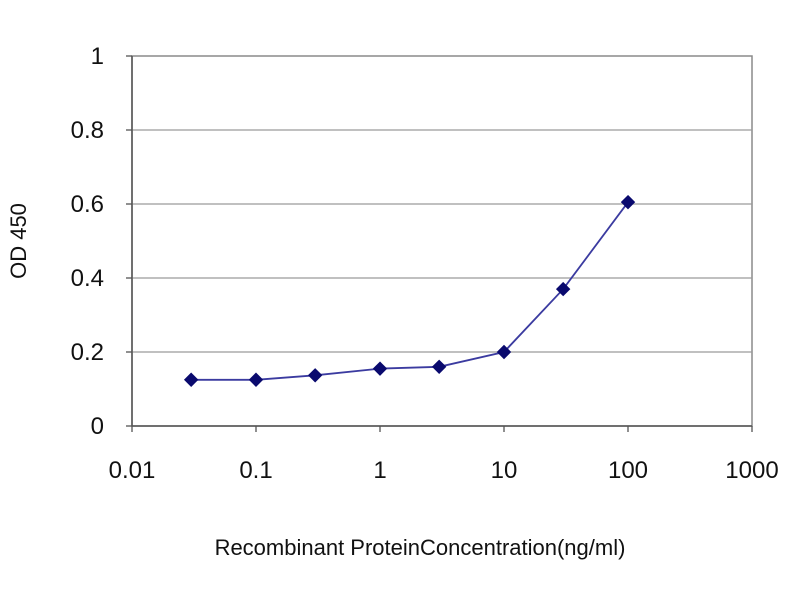  Describe the element at coordinates (132, 470) in the screenshot. I see `x-tick-label-0: 0.01` at that location.